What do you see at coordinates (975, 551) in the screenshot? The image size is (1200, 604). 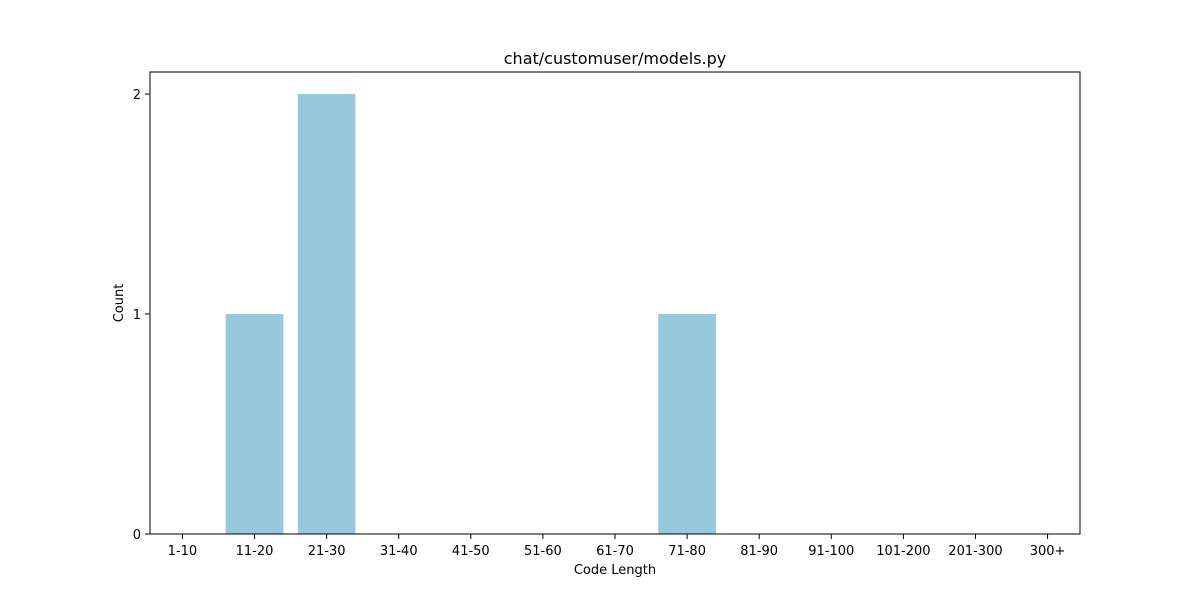 I see `x-tick-label: 201-300` at bounding box center [975, 551].